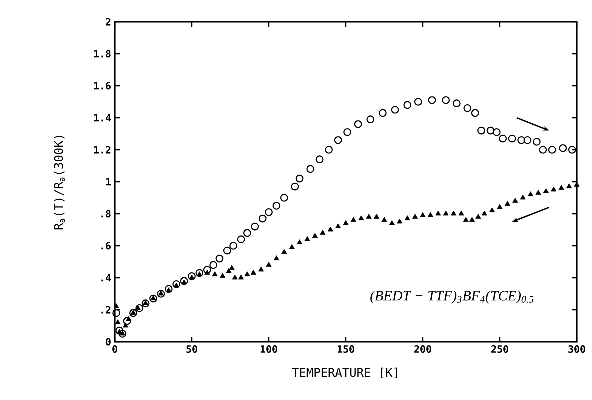  What do you see at coordinates (423, 350) in the screenshot?
I see `x-tick-label: 200` at bounding box center [423, 350].